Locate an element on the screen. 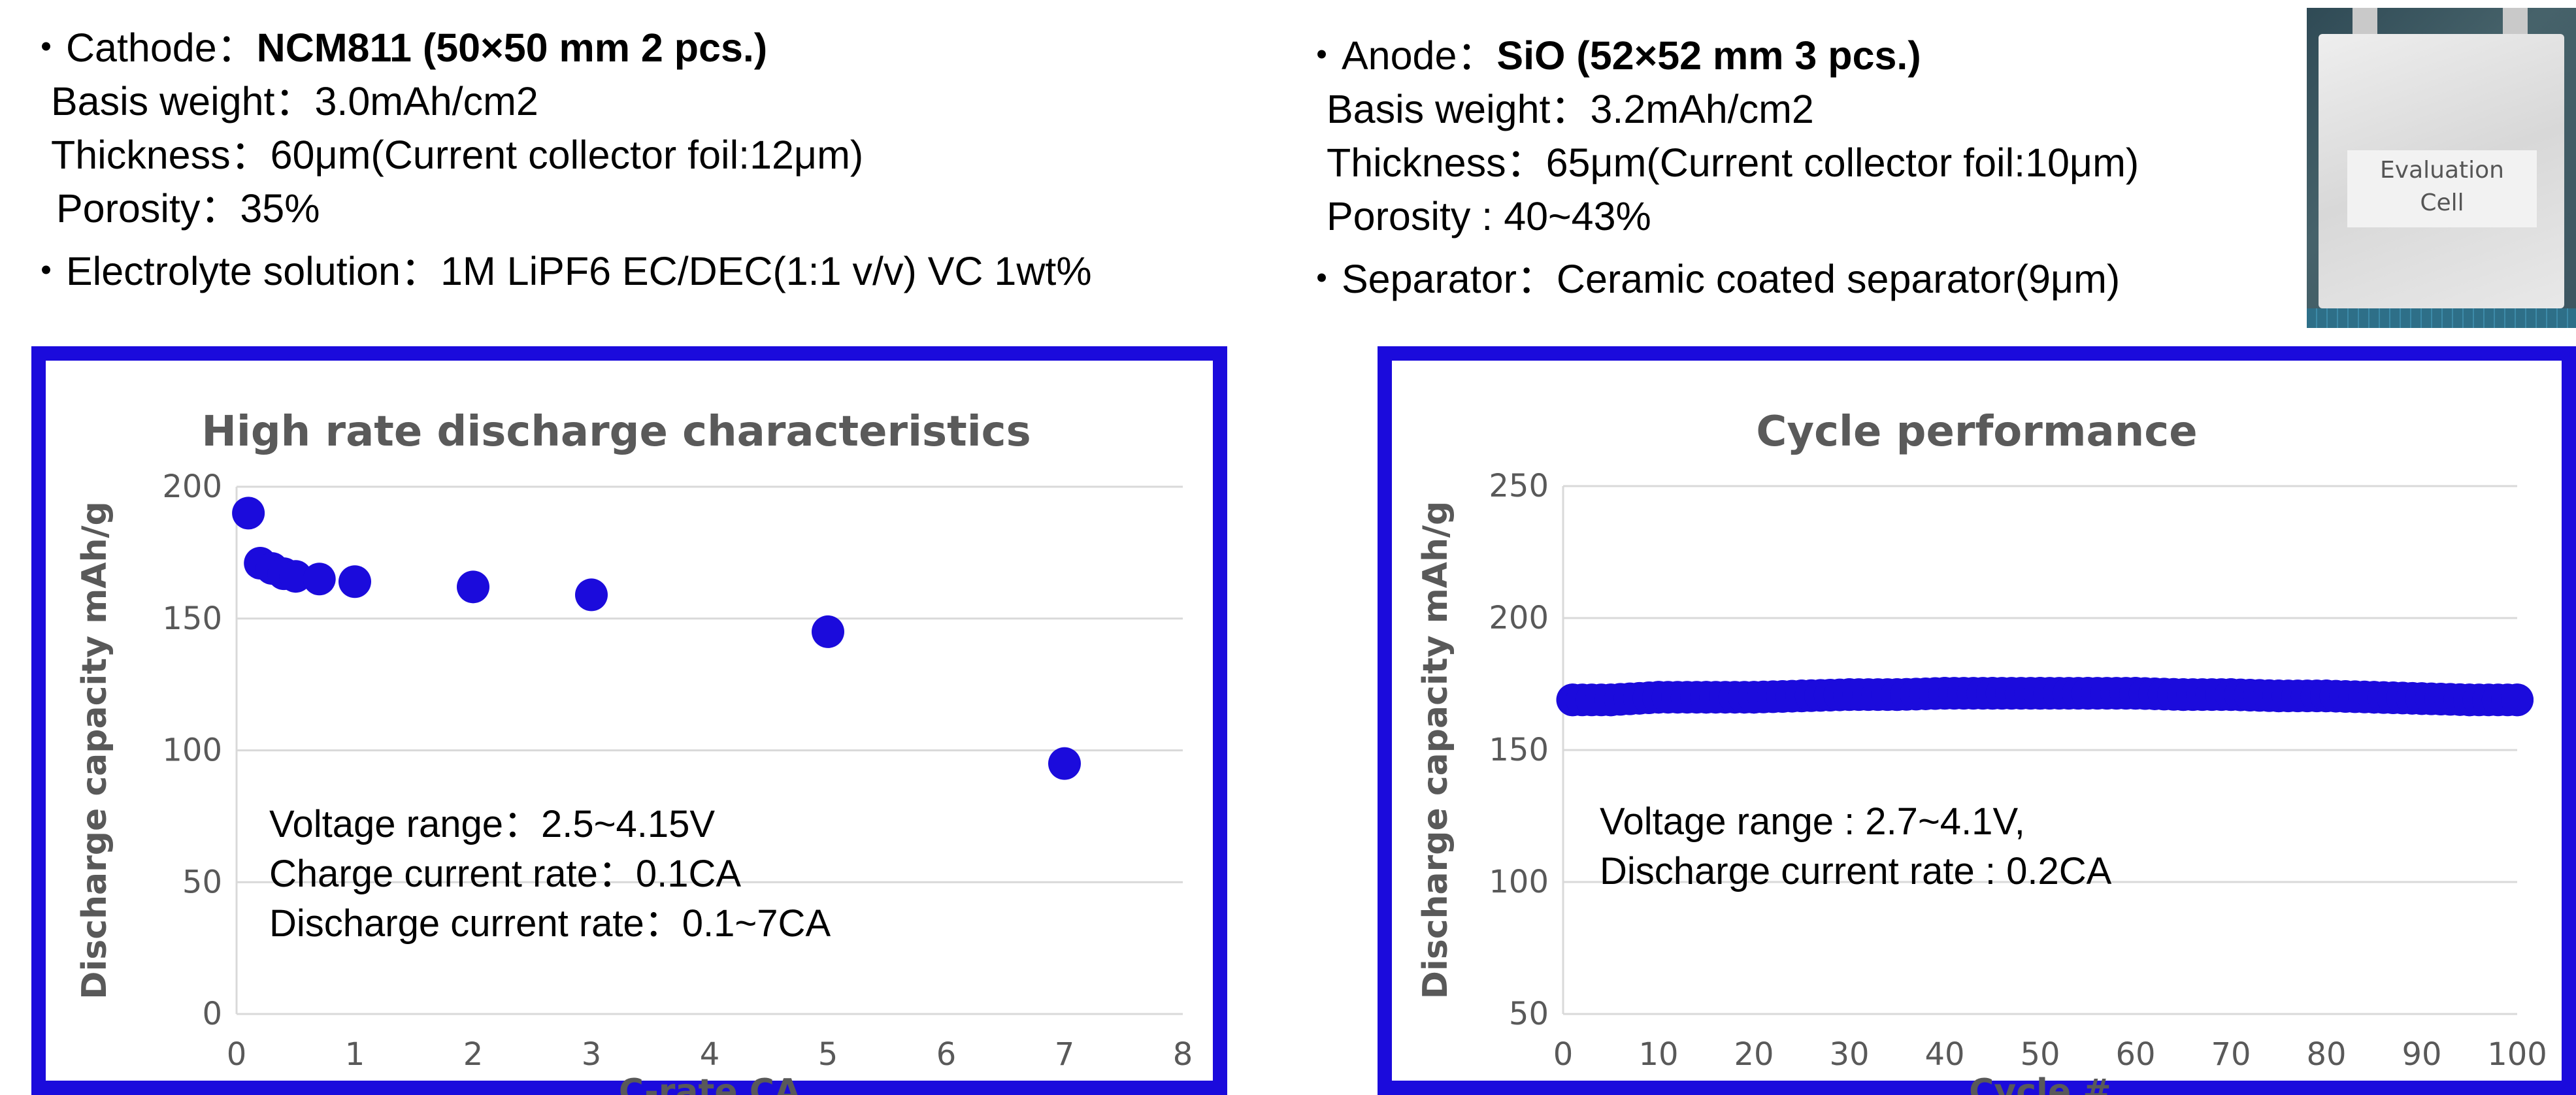 The height and width of the screenshot is (1095, 2576). cell-tab-left is located at coordinates (2365, 23).